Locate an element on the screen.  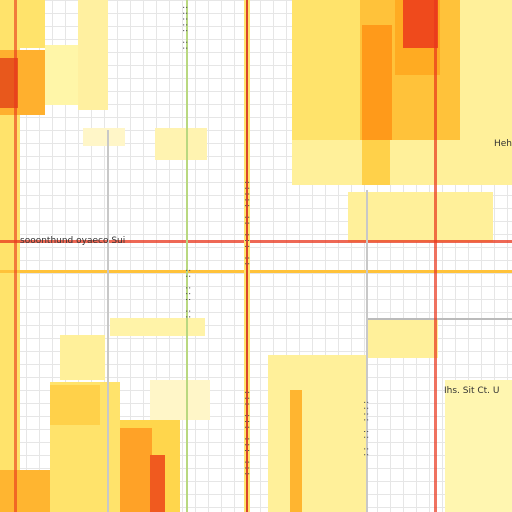
vline-left-red is located at coordinates (15, 256).